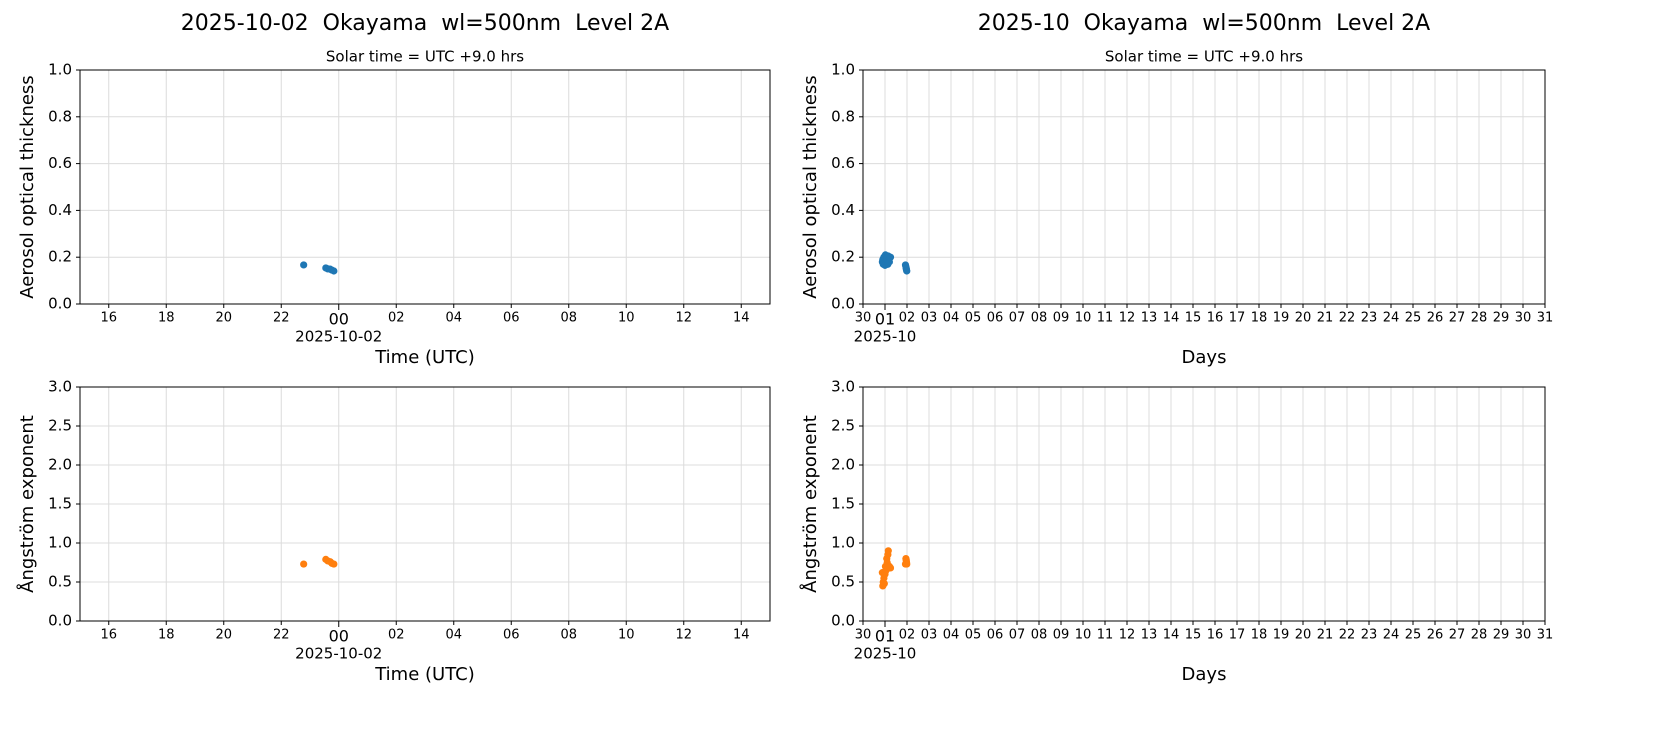  What do you see at coordinates (1204, 23) in the screenshot?
I see `chart-title: 2025-10 Okayama wl=500nm Level 2A` at bounding box center [1204, 23].